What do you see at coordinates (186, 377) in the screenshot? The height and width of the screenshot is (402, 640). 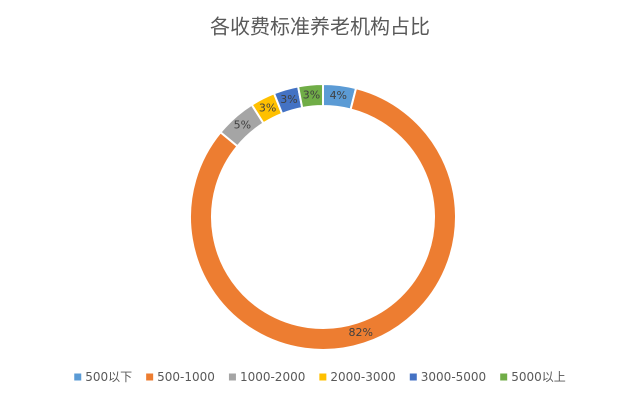 I see `legend-label: 500-1000` at bounding box center [186, 377].